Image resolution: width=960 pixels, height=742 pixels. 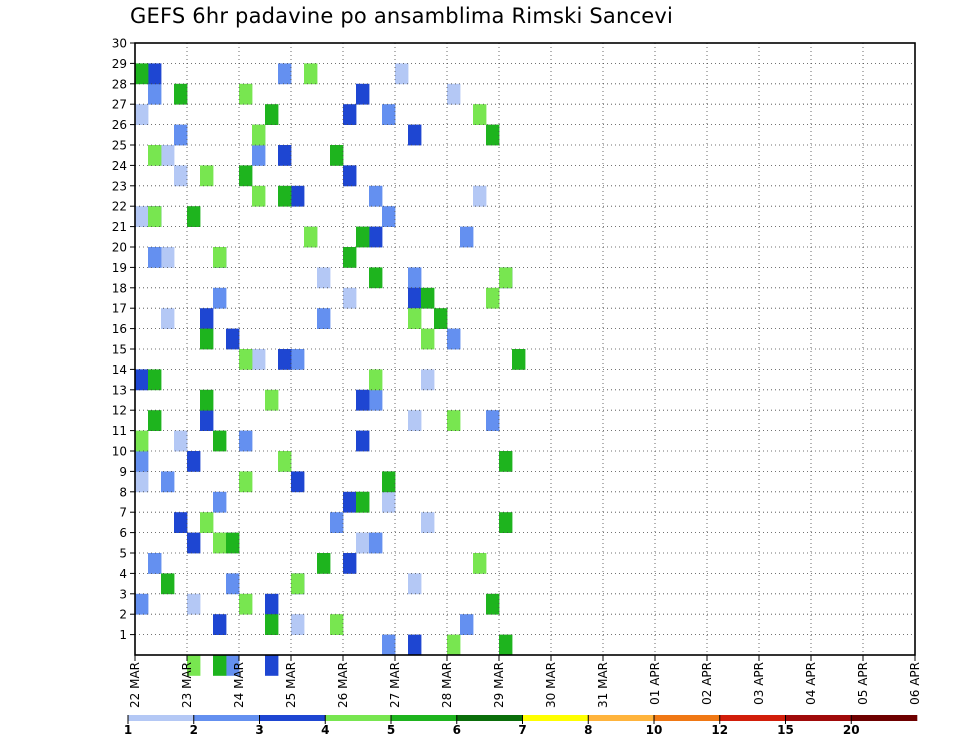 I want to click on y-tick-label: 11, so click(x=119, y=431).